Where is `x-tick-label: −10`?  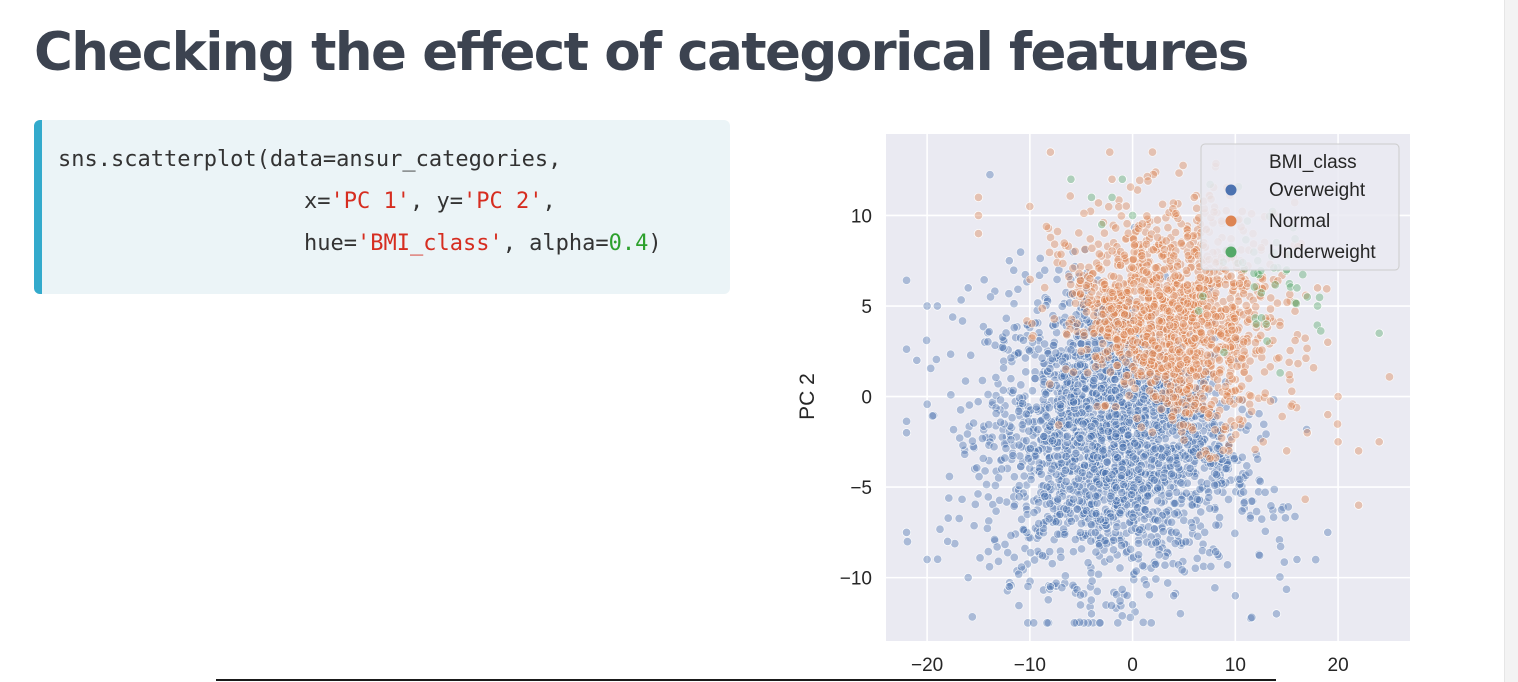
x-tick-label: −10 is located at coordinates (1030, 665).